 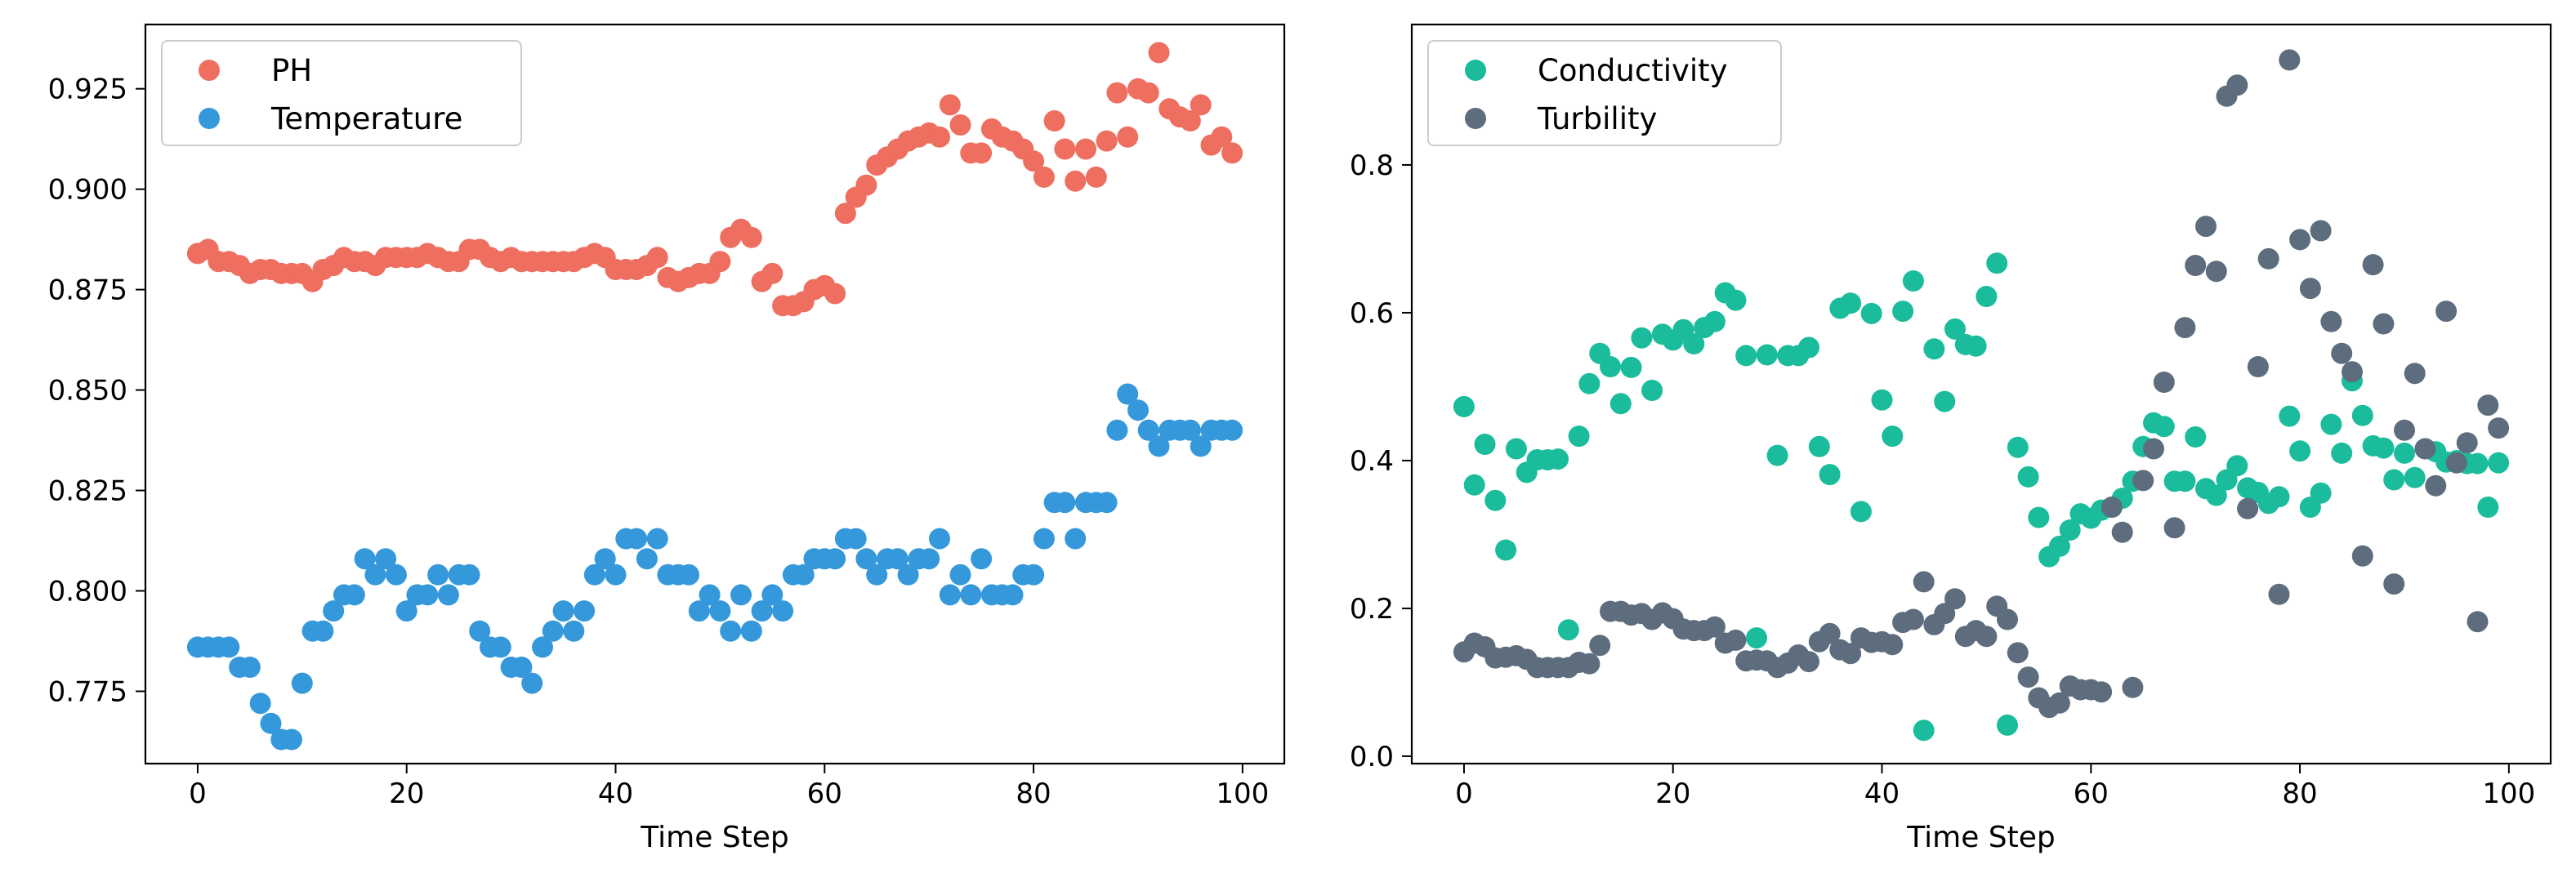 What do you see at coordinates (1033, 794) in the screenshot?
I see `x-tick-label: 80` at bounding box center [1033, 794].